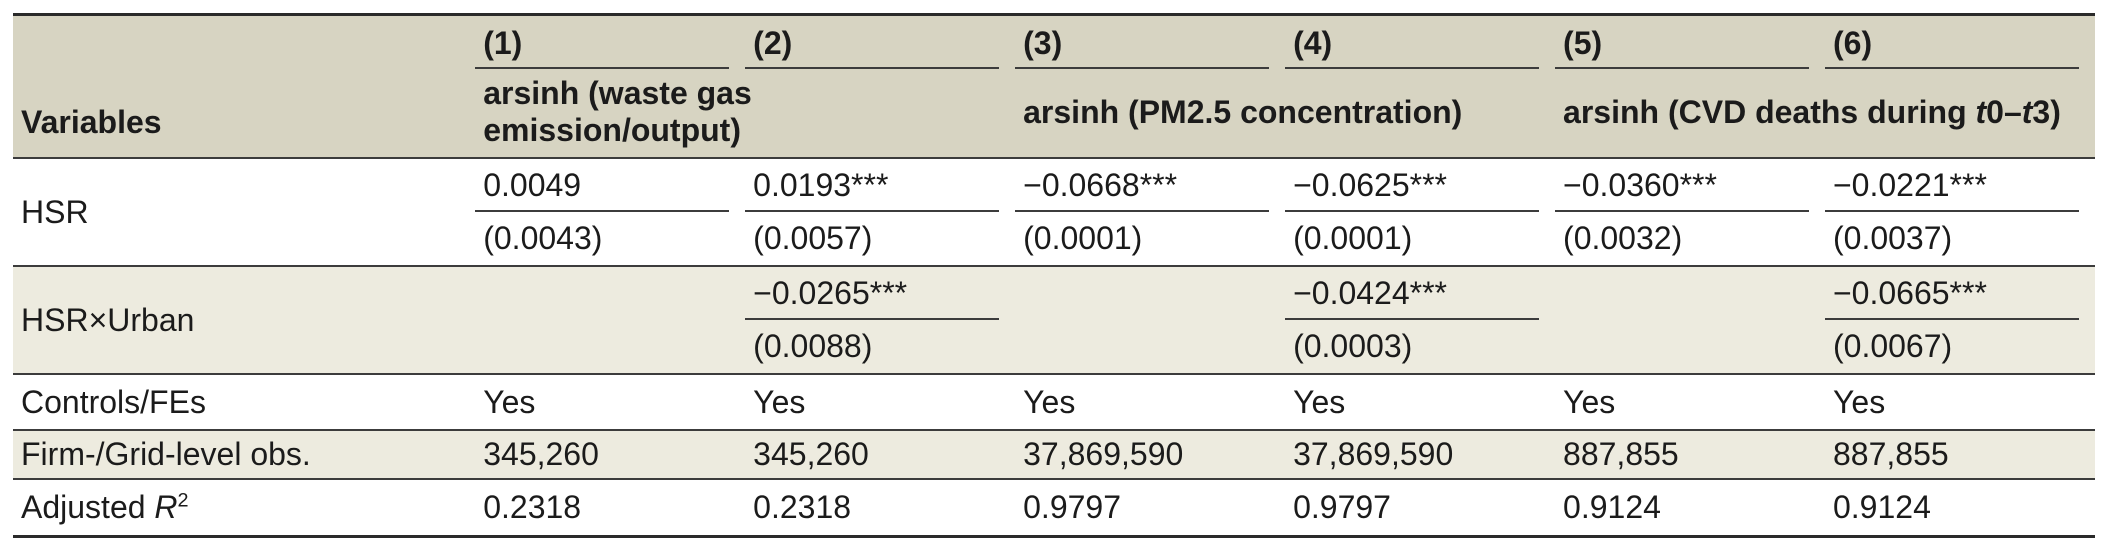 The width and height of the screenshot is (2108, 538). Describe the element at coordinates (1959, 347) in the screenshot. I see `se-cell: (0.0067)` at that location.